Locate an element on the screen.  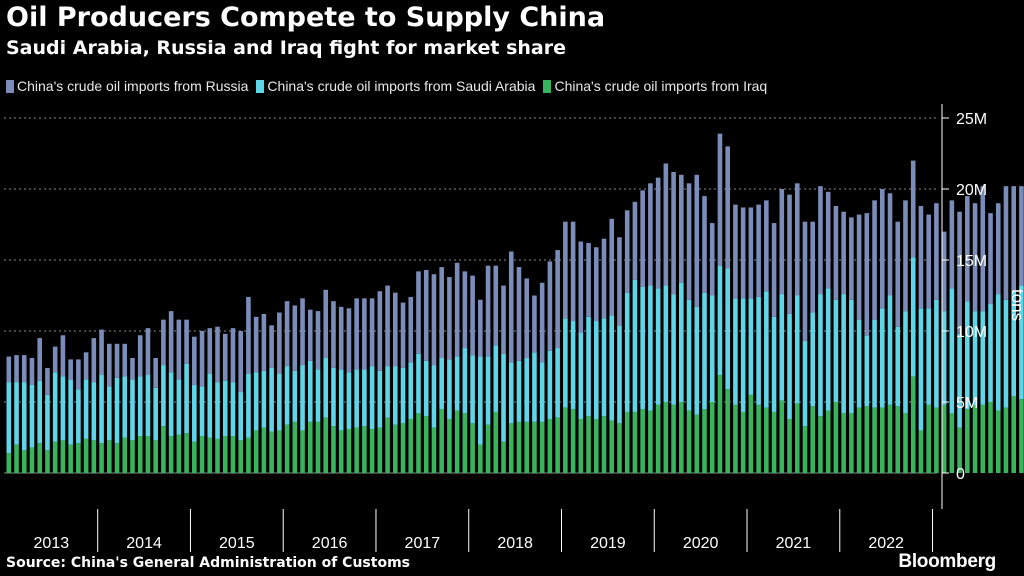
legend-swatch-iraq is located at coordinates (547, 86).